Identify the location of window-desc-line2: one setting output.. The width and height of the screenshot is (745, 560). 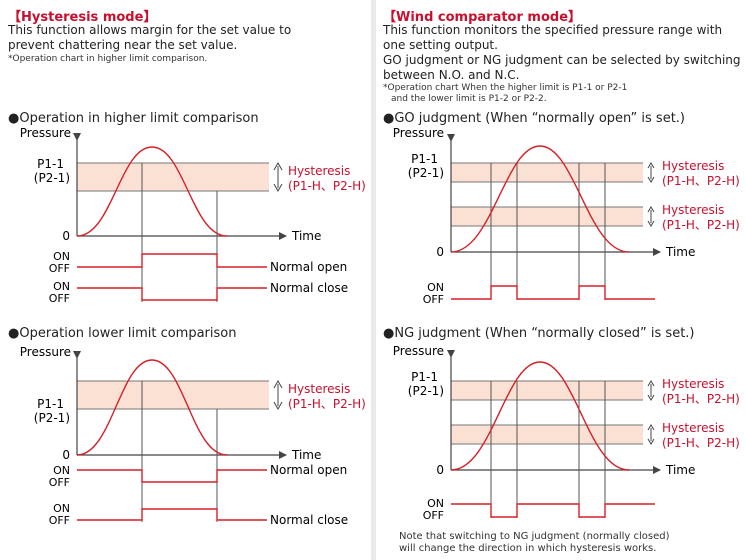
(440, 45).